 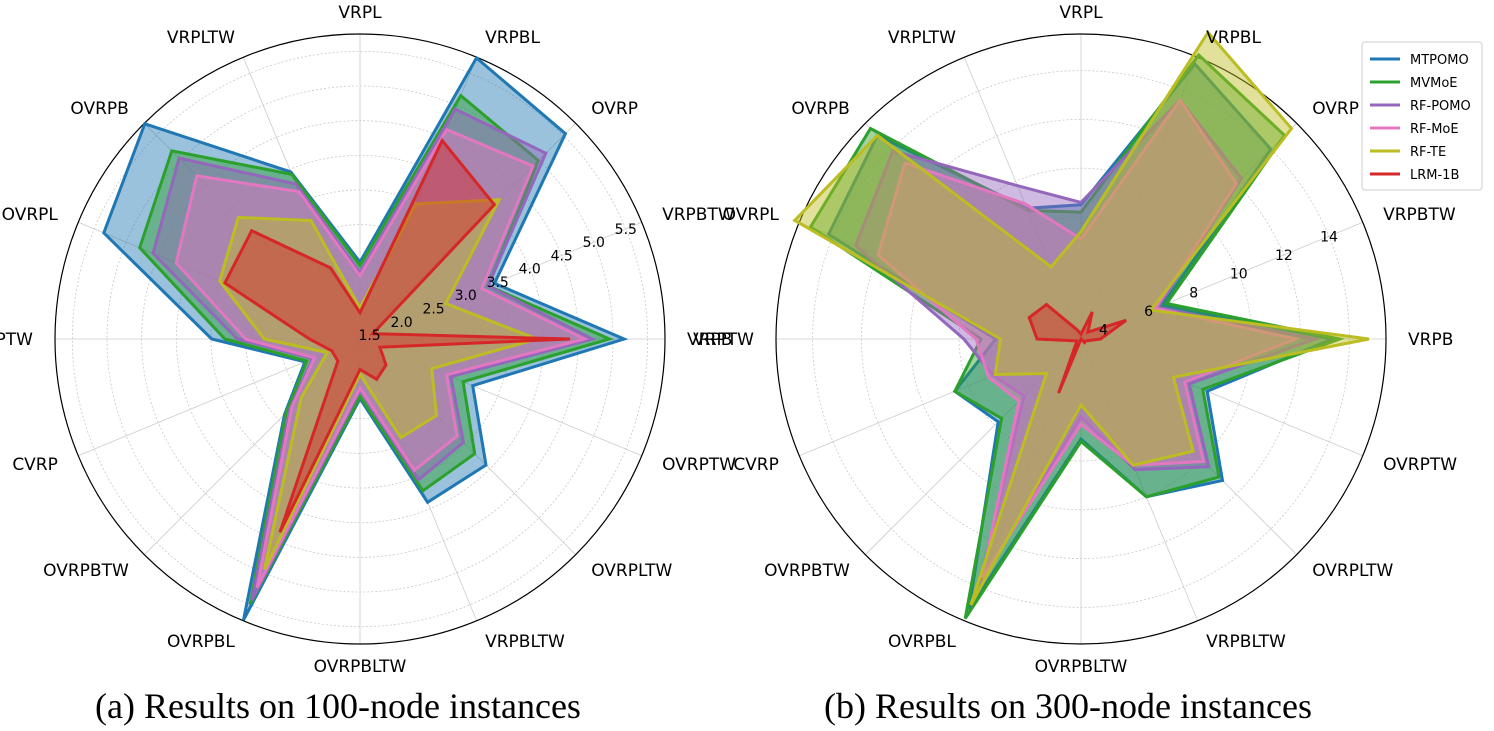 What do you see at coordinates (1428, 152) in the screenshot?
I see `legend-label-rf-te: RF-TE` at bounding box center [1428, 152].